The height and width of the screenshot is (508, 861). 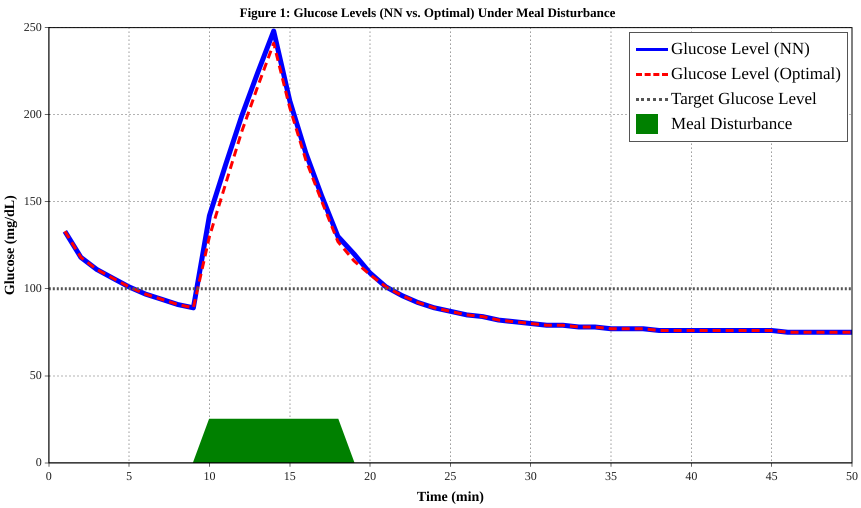 I want to click on x-tick-label: 10, so click(x=209, y=476).